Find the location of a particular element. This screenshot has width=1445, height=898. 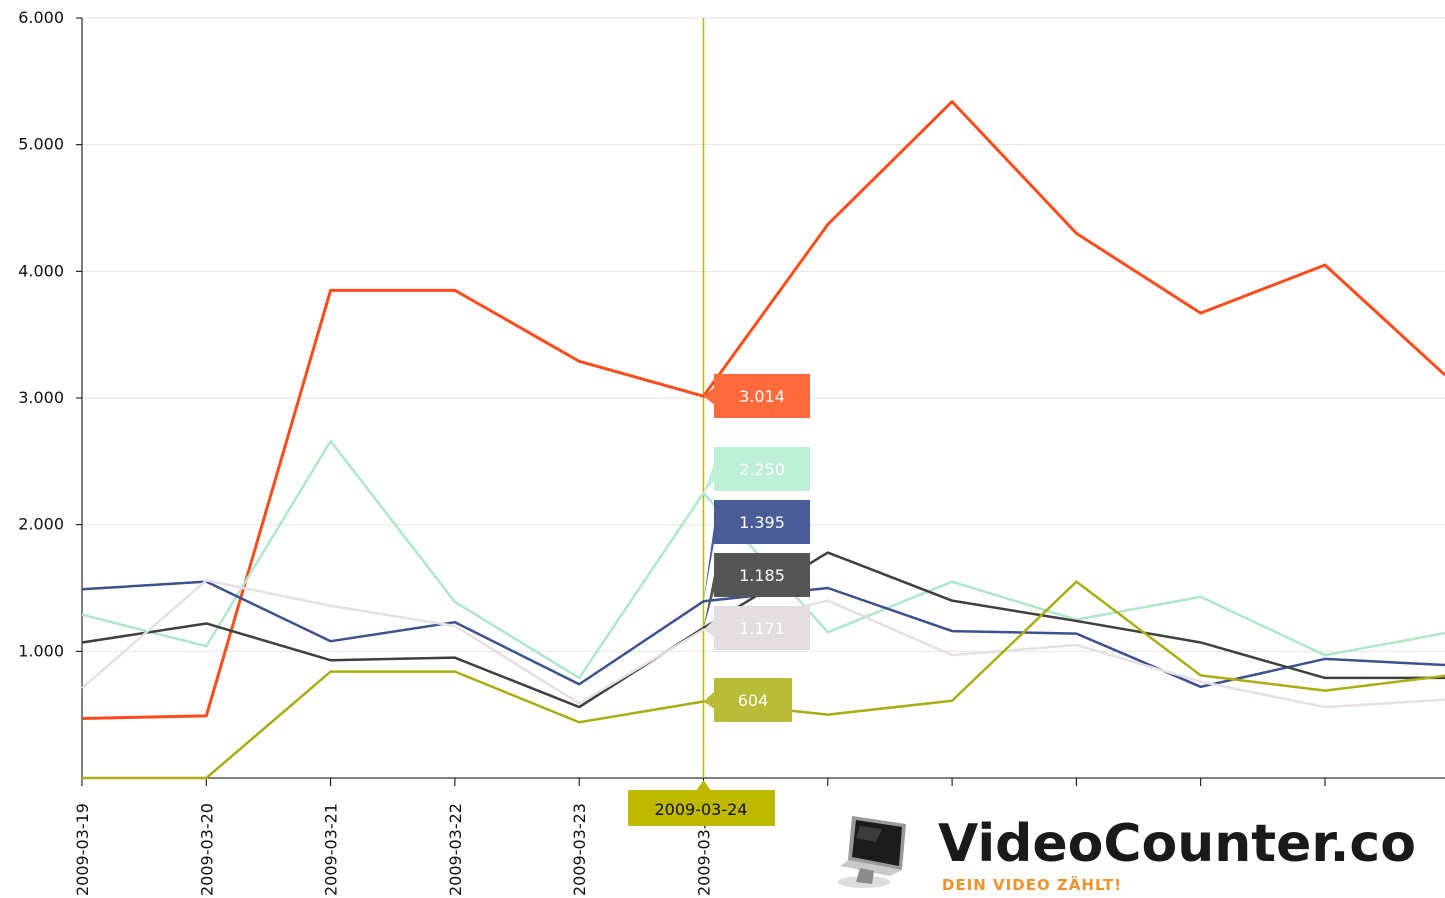

x-tick-label: 2009-03-23 is located at coordinates (579, 849).